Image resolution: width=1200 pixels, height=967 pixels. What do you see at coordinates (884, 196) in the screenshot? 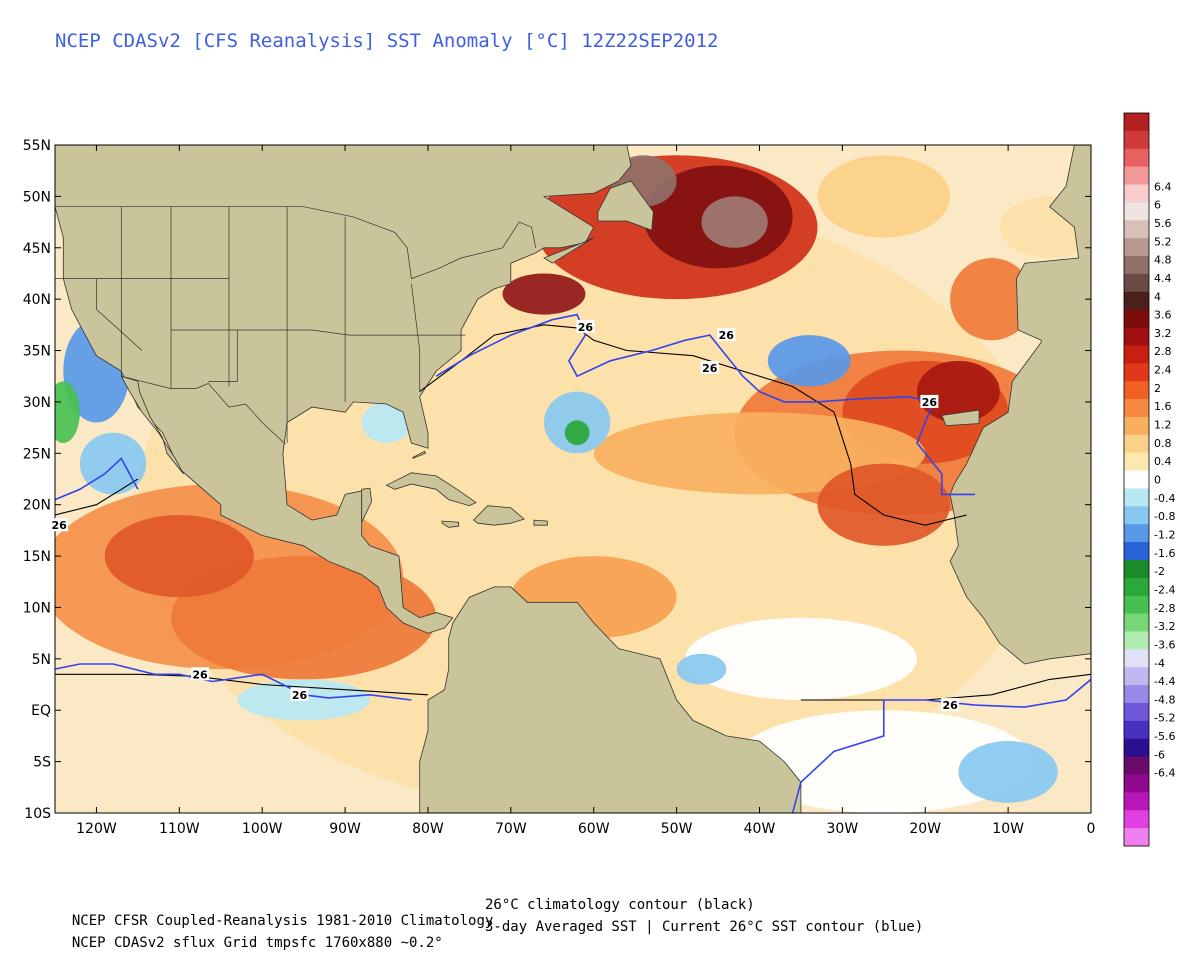
I see `anomaly-ne-atl-north` at bounding box center [884, 196].